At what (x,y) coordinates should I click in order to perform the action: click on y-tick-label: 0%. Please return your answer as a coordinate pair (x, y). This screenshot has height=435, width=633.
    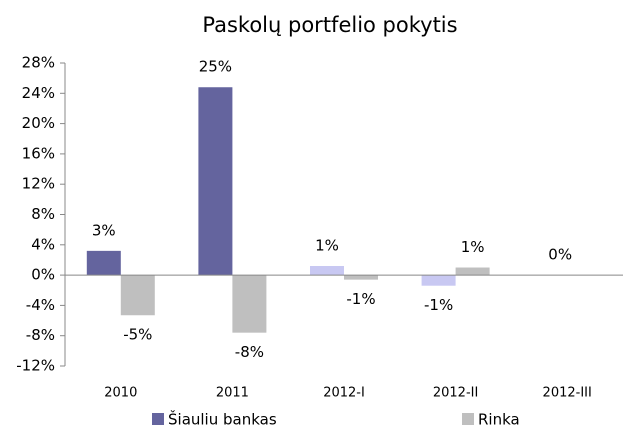
    Looking at the image, I should click on (43, 275).